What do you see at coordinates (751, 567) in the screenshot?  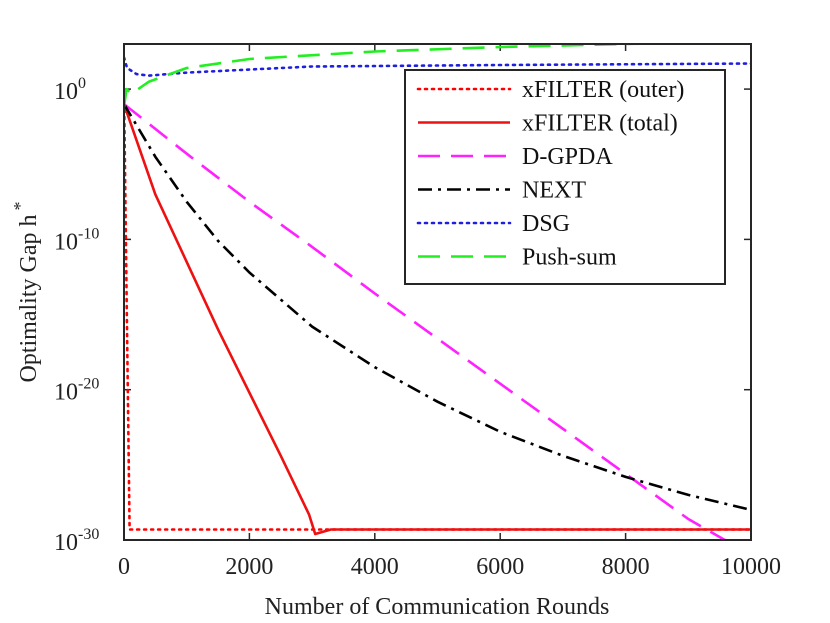 I see `x-tick-label: 10000` at bounding box center [751, 567].